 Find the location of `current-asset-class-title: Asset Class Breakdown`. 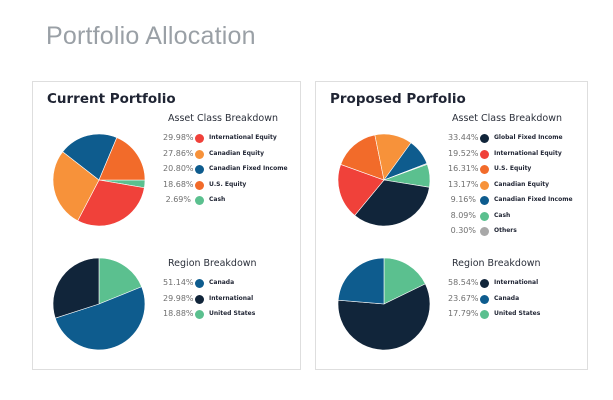

current-asset-class-title: Asset Class Breakdown is located at coordinates (223, 118).